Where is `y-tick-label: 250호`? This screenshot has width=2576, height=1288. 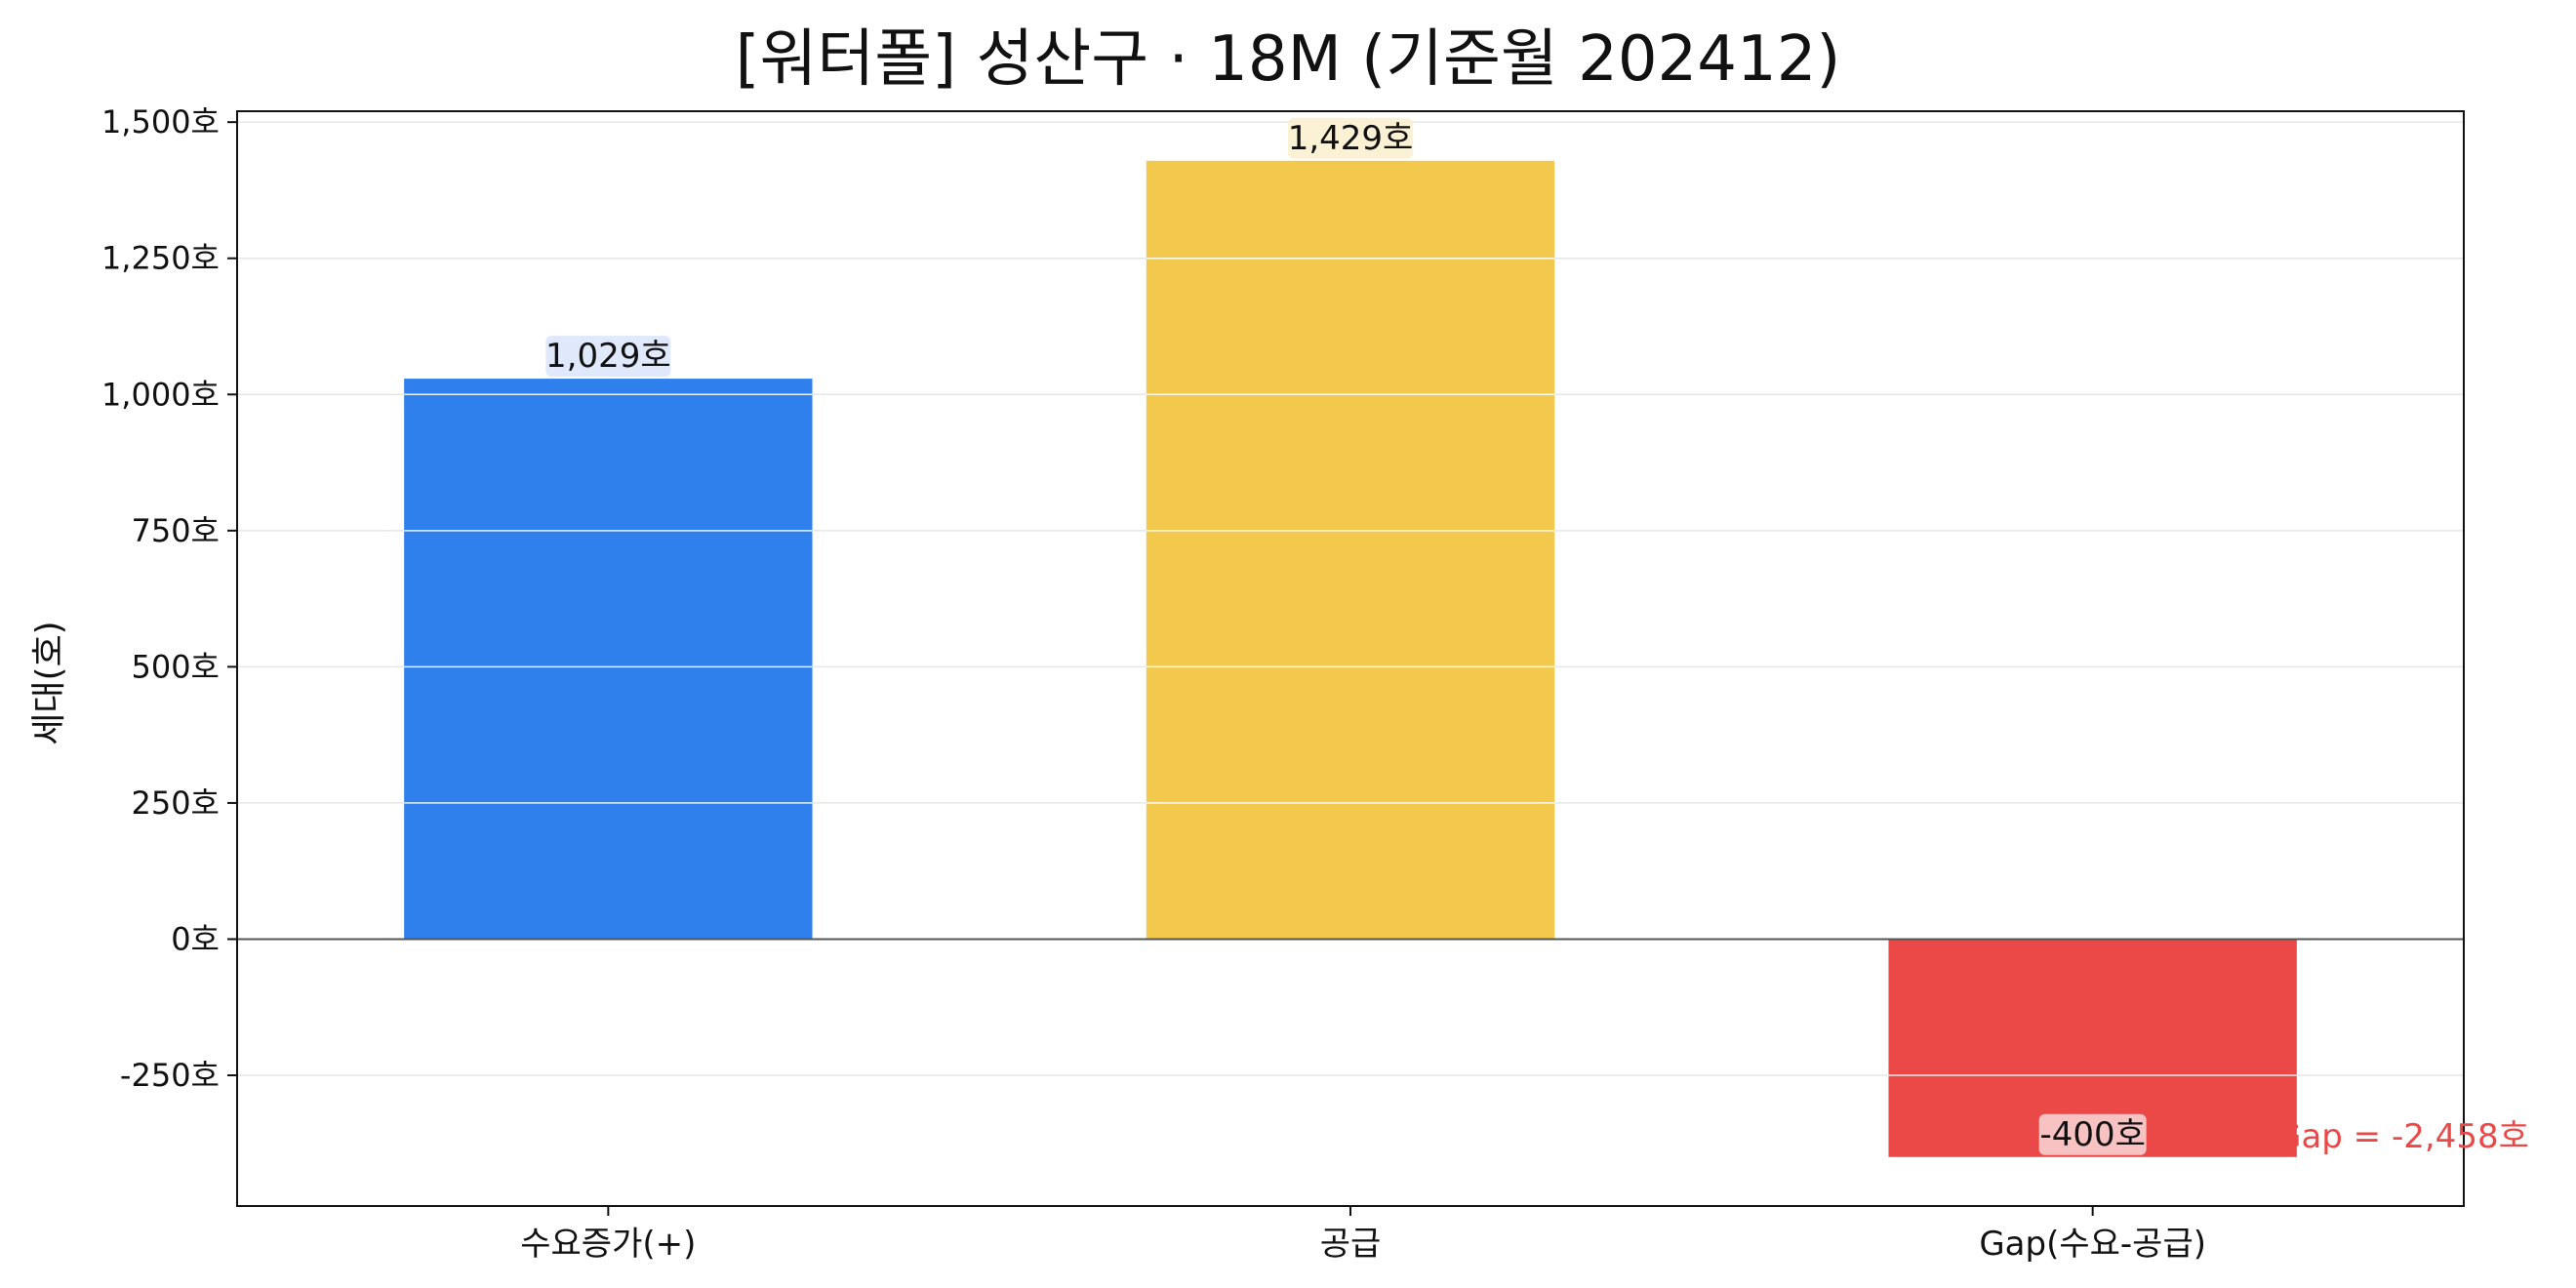 y-tick-label: 250호 is located at coordinates (175, 803).